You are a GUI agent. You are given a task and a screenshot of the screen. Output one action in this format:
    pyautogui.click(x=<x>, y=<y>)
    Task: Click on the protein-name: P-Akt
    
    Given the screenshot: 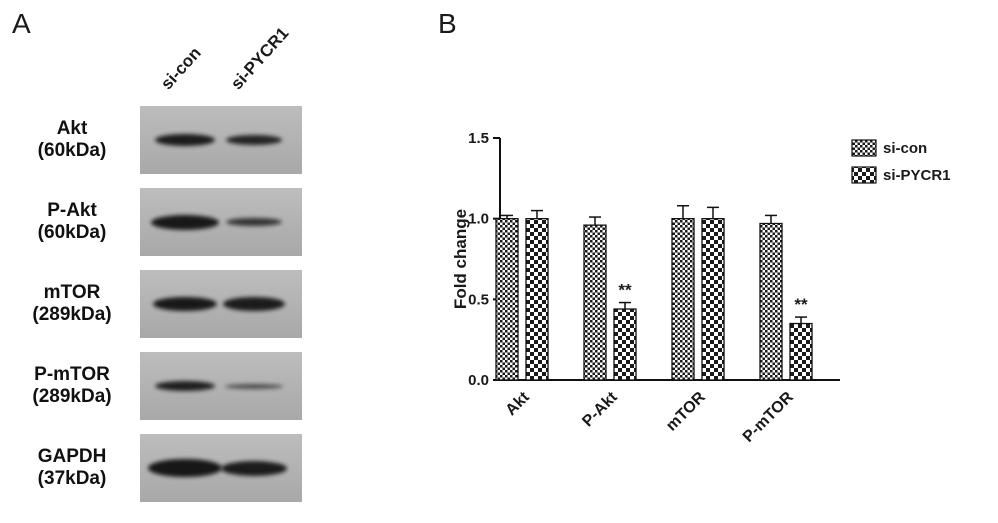 What is the action you would take?
    pyautogui.click(x=72, y=211)
    